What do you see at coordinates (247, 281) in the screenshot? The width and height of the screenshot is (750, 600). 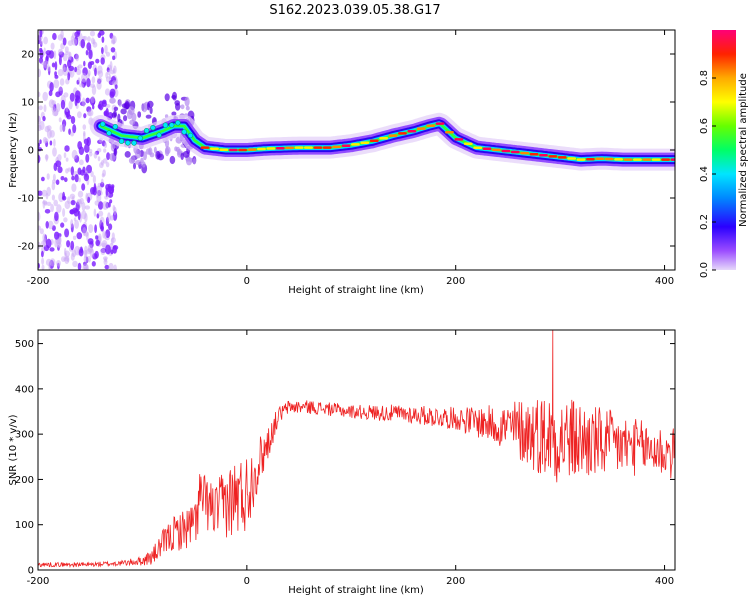 I see `spectrogram-xtick-label: 0` at bounding box center [247, 281].